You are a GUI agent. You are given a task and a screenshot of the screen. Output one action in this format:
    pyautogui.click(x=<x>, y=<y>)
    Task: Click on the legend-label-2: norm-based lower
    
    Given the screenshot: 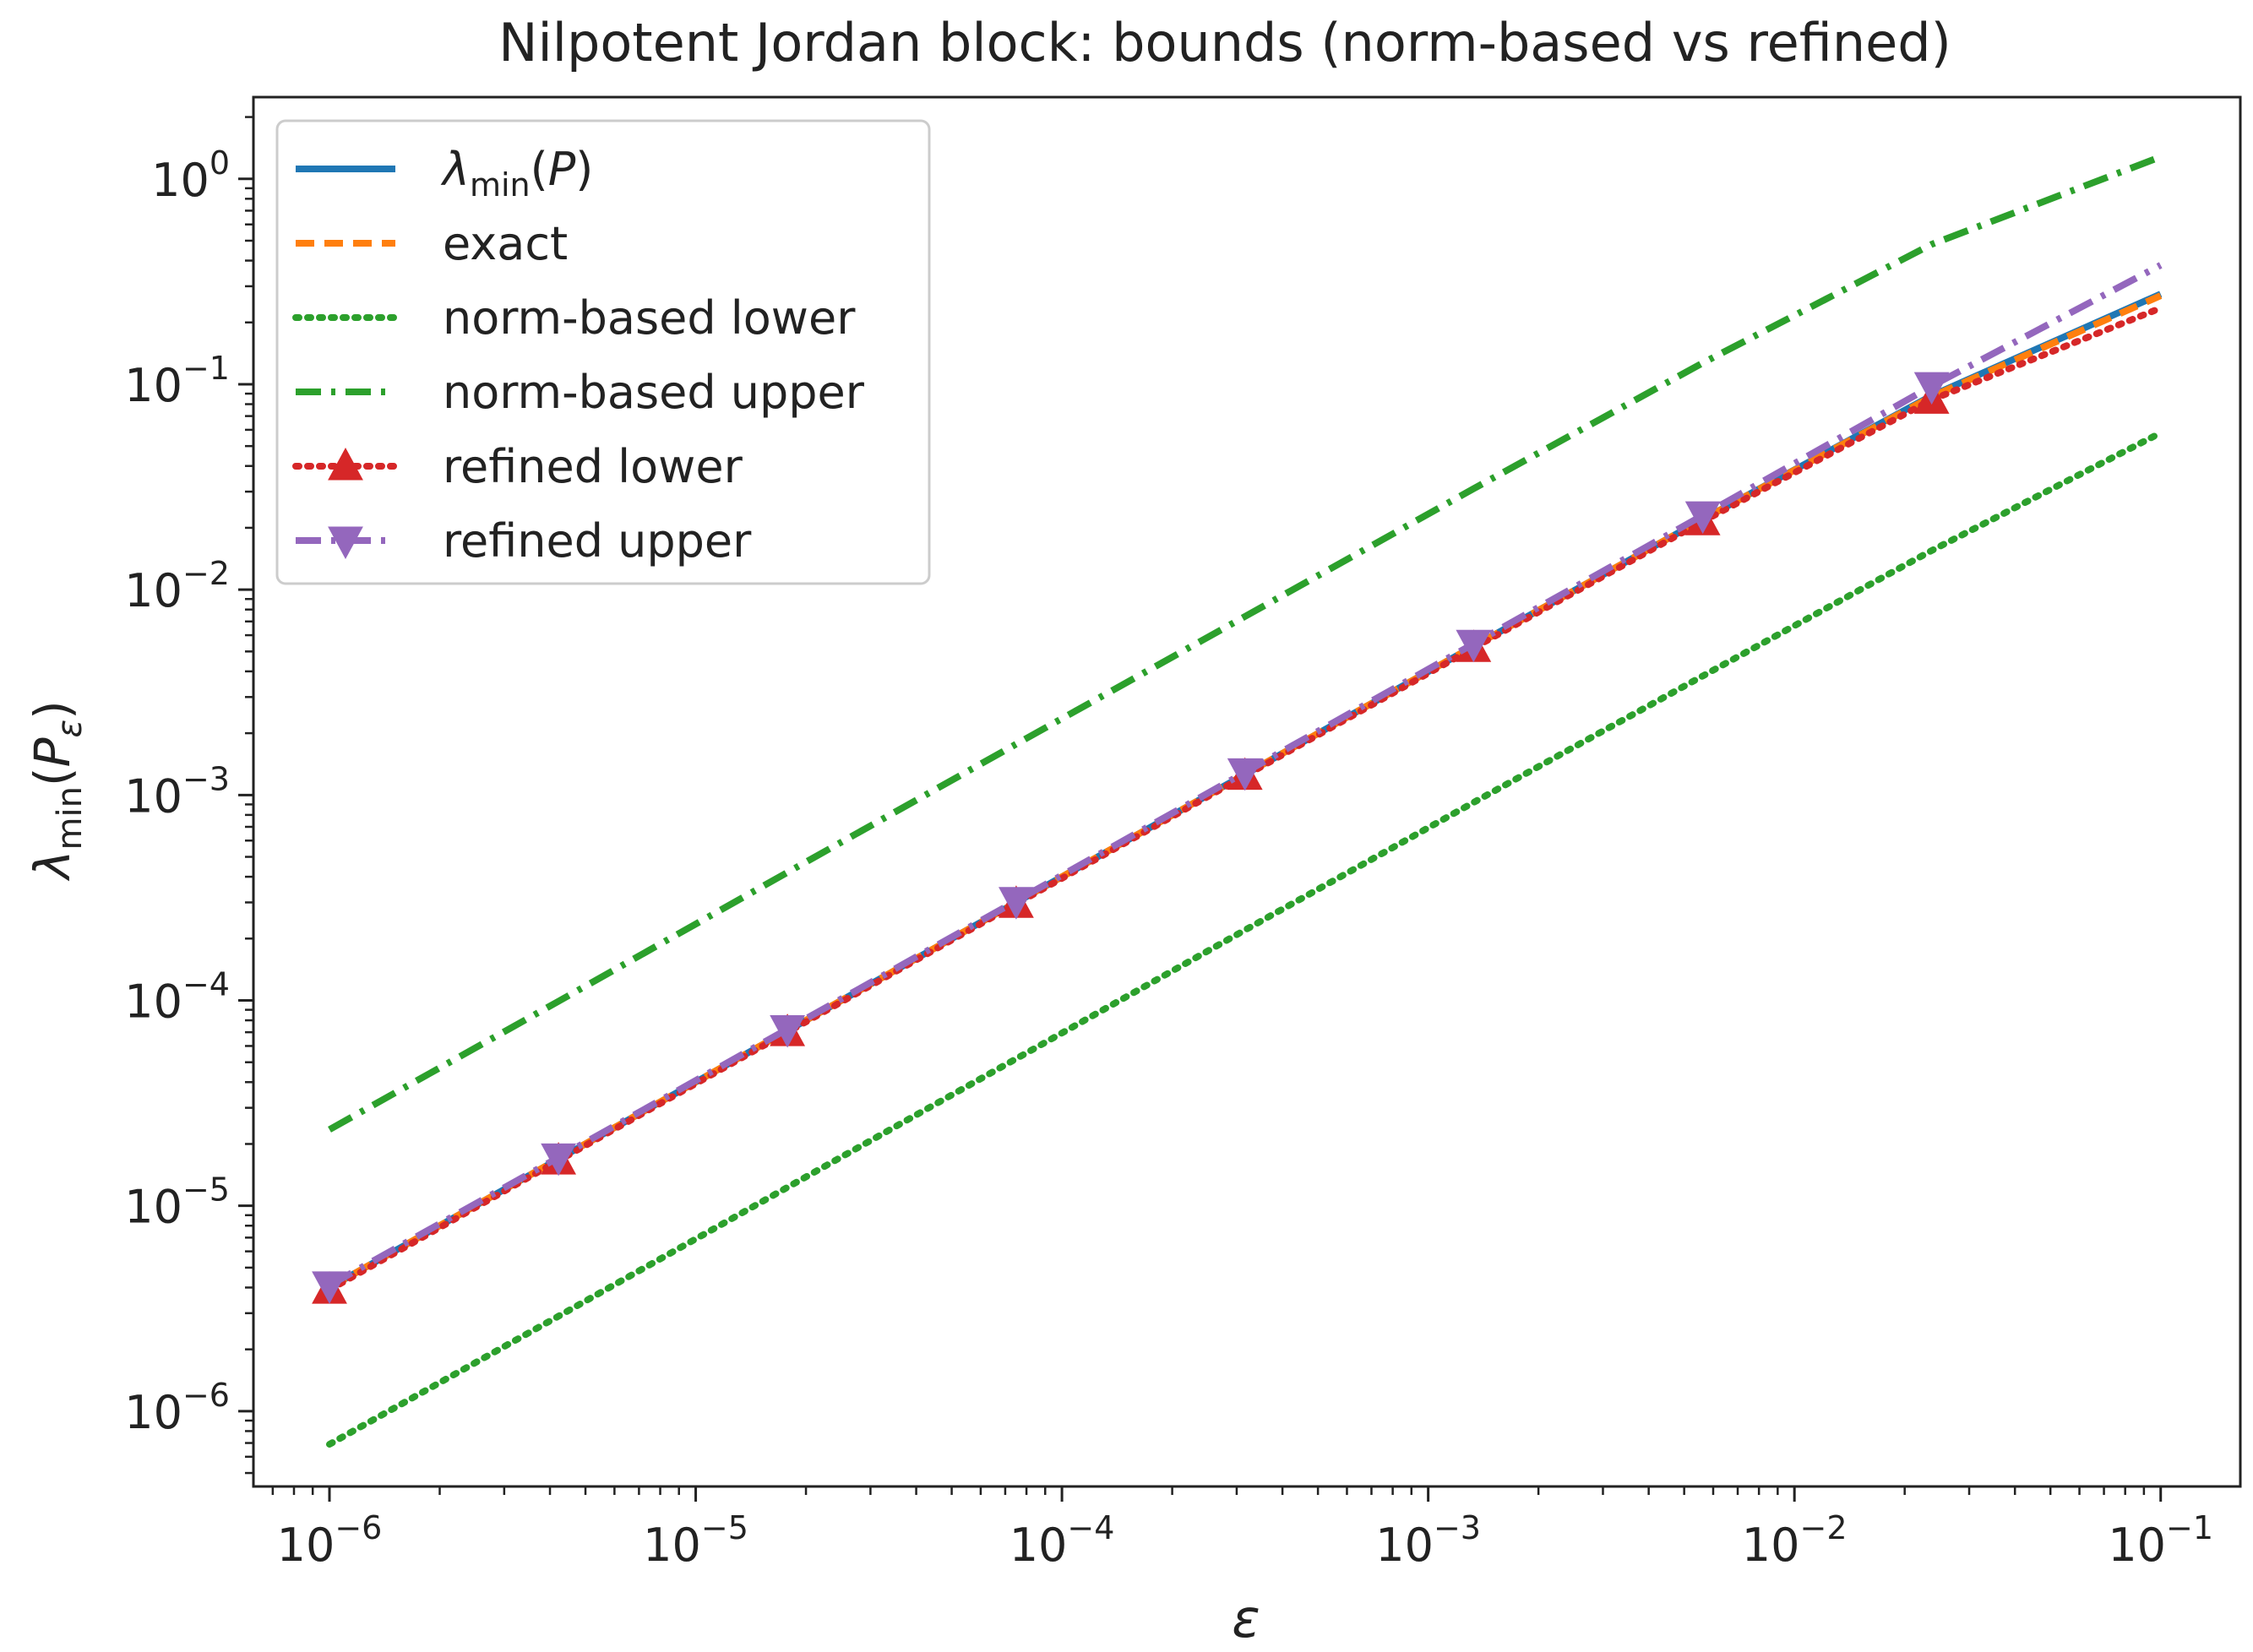 What is the action you would take?
    pyautogui.click(x=649, y=318)
    